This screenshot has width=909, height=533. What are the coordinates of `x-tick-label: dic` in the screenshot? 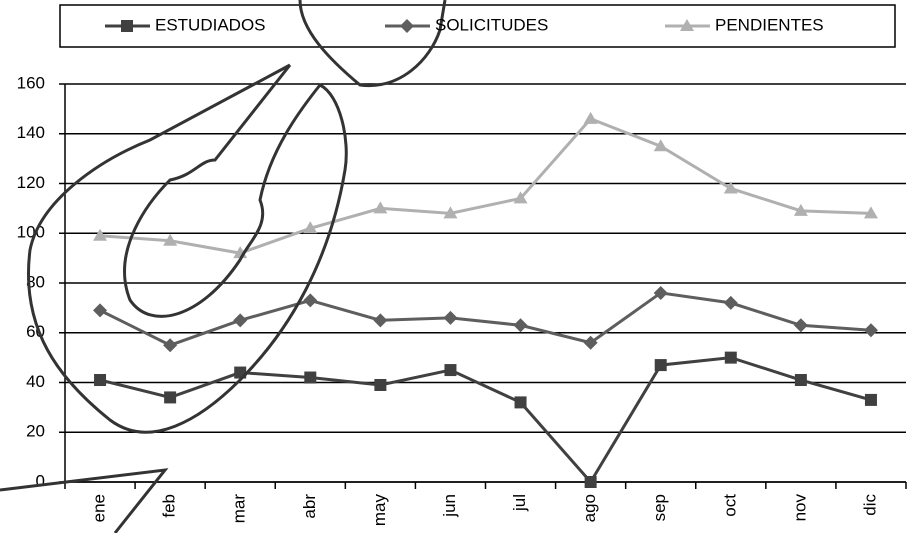 It's located at (869, 505).